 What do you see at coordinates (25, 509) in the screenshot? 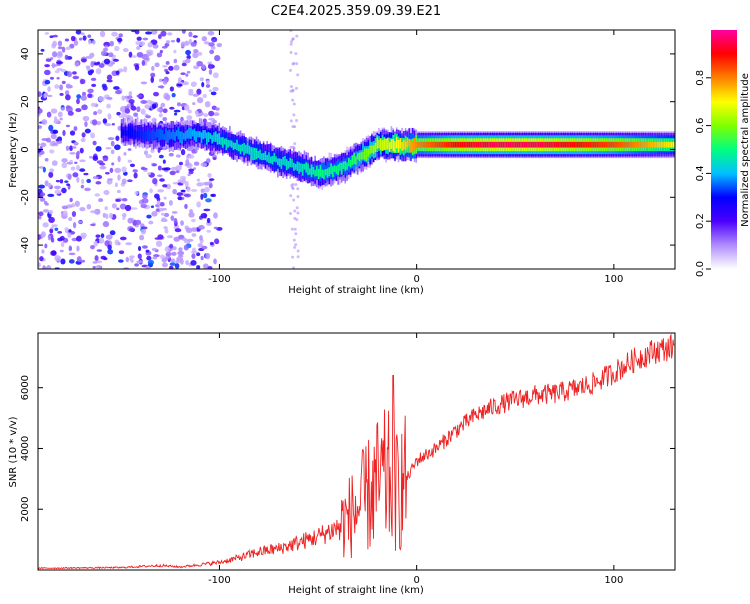
I see `y-tick-label: 2000` at bounding box center [25, 509].